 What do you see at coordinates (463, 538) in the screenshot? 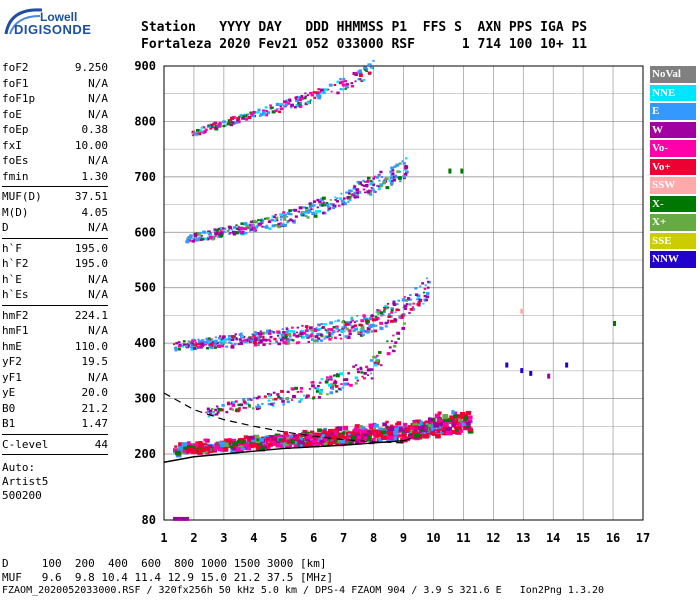
I see `x-tick-label: 11` at bounding box center [463, 538].